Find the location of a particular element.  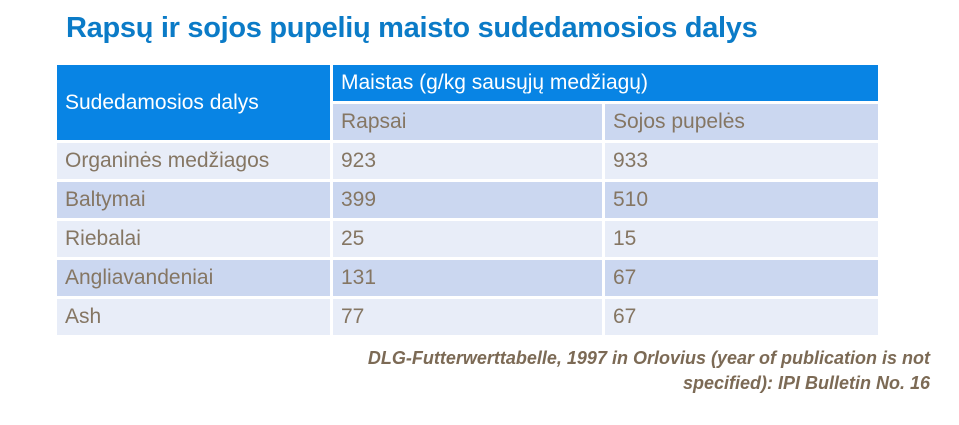

row-label-cell: Angliavandeniai is located at coordinates (193, 278).